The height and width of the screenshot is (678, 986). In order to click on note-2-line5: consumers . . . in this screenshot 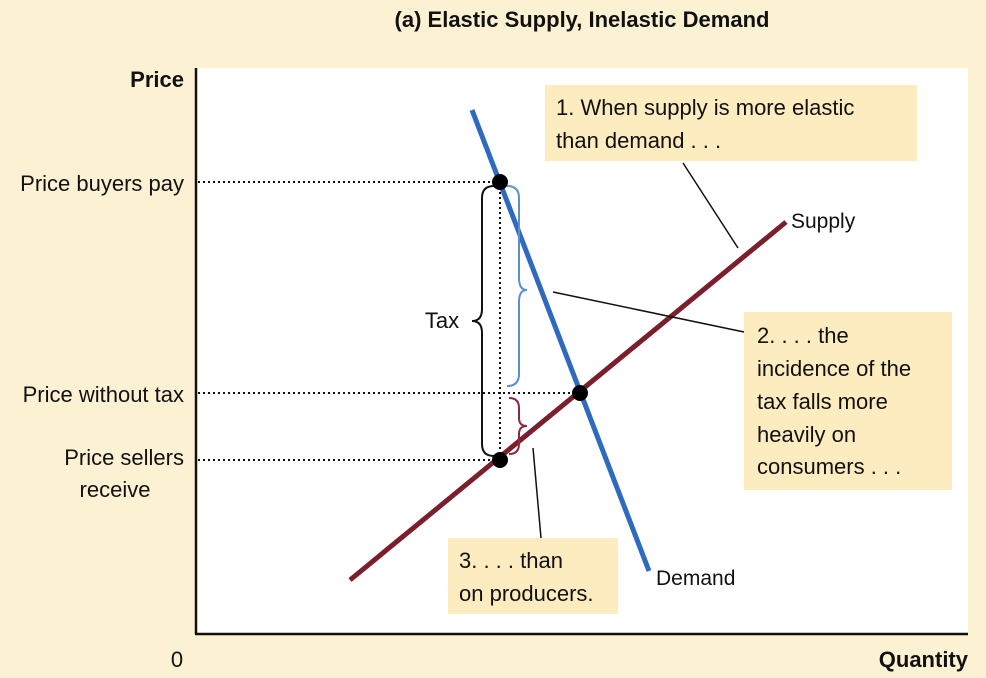, I will do `click(829, 466)`.